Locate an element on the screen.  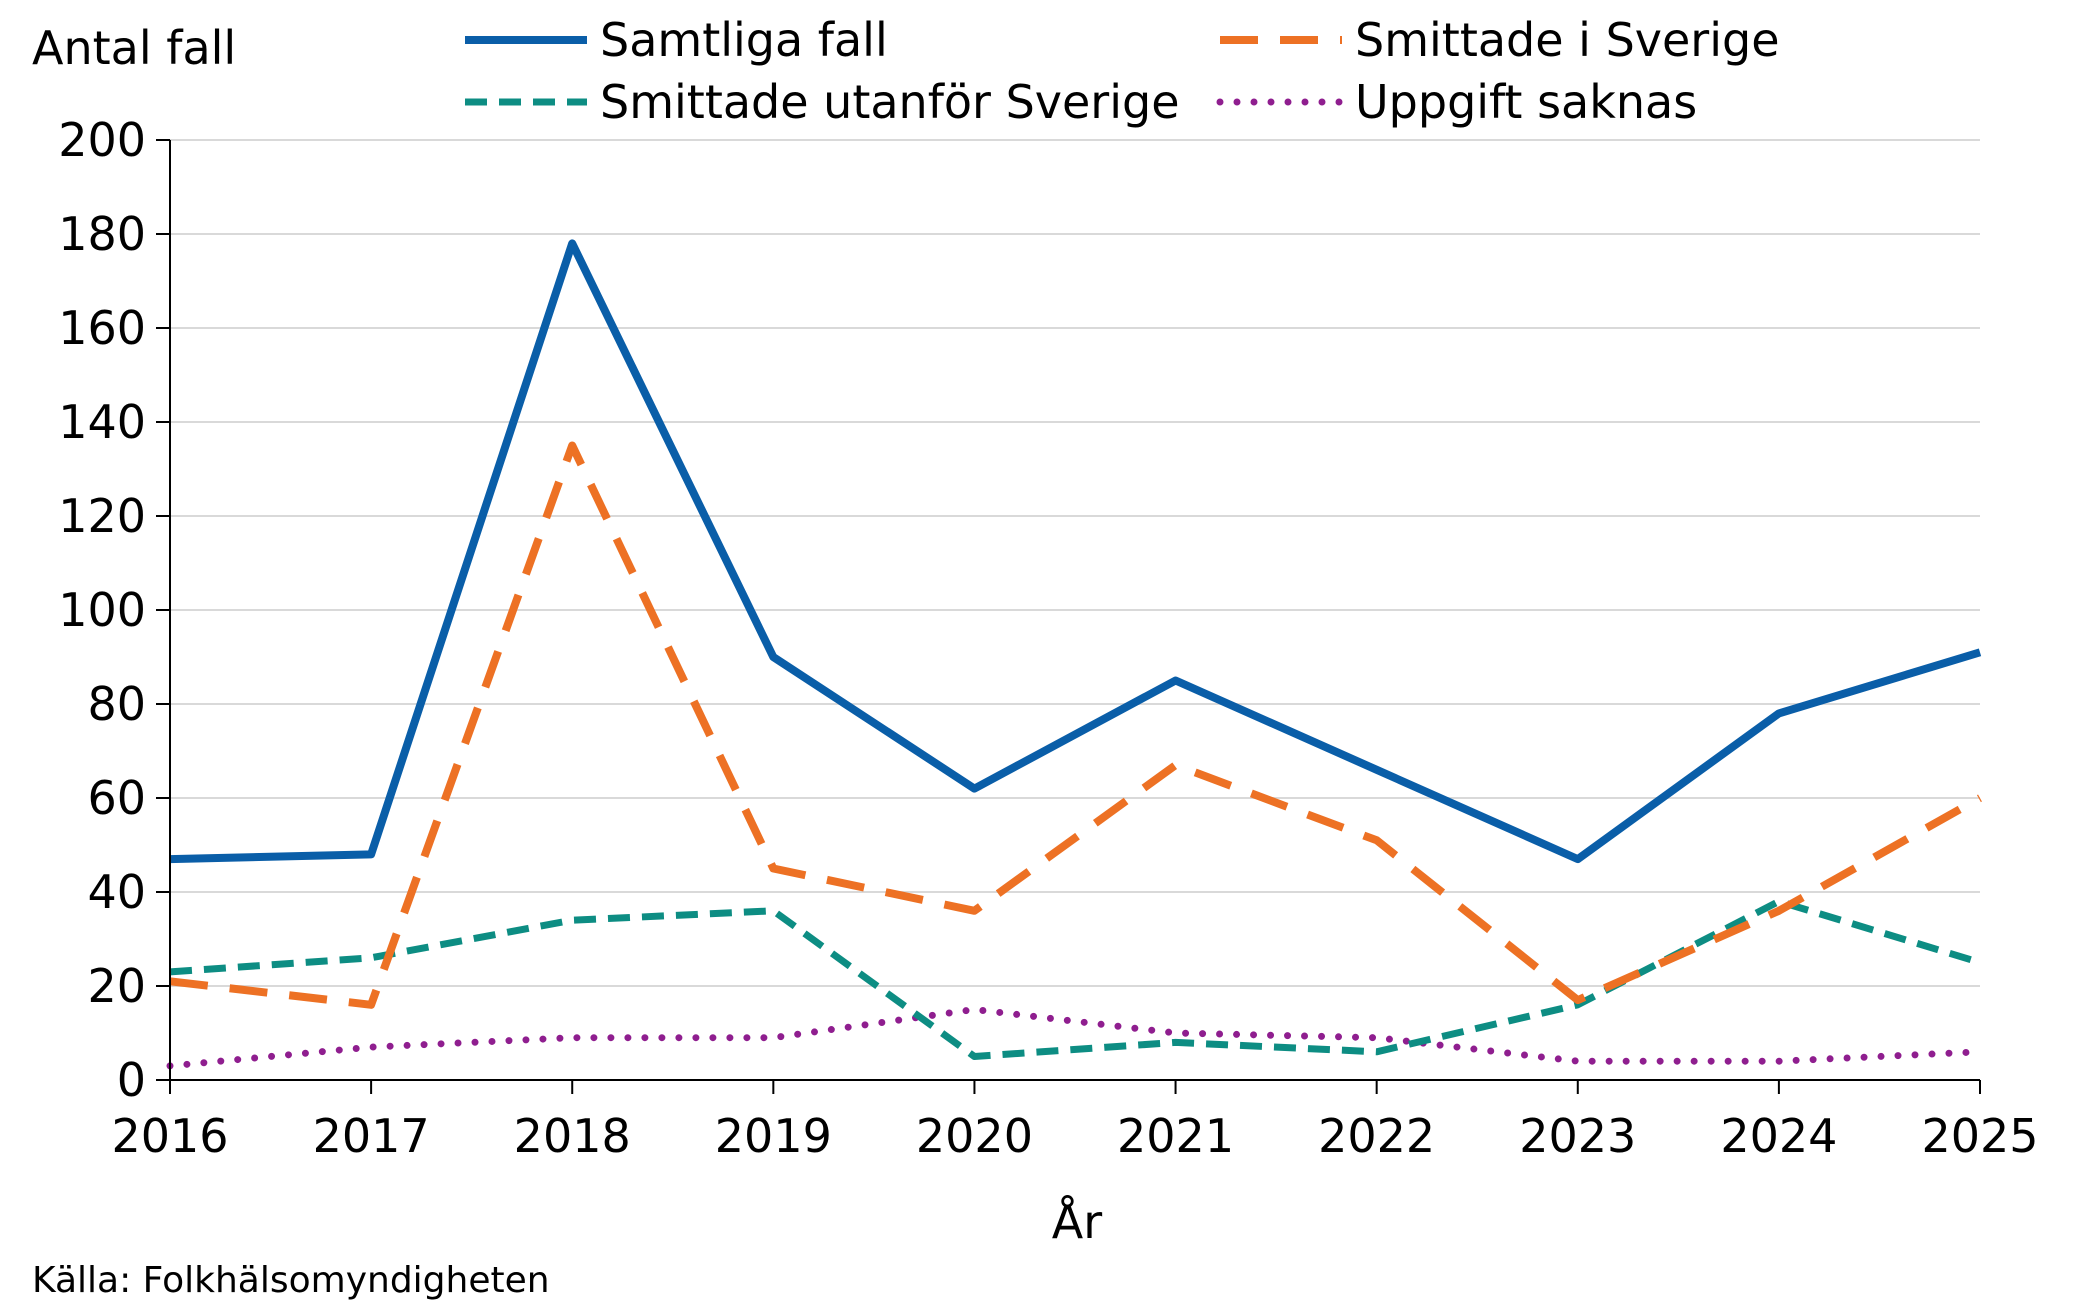
x-tick-label: 2020 is located at coordinates (974, 1136).